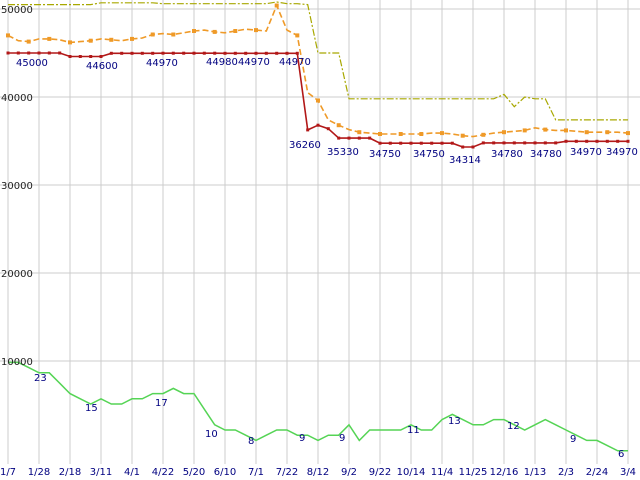  I want to click on x-axis-label: 2/24, so click(597, 472).